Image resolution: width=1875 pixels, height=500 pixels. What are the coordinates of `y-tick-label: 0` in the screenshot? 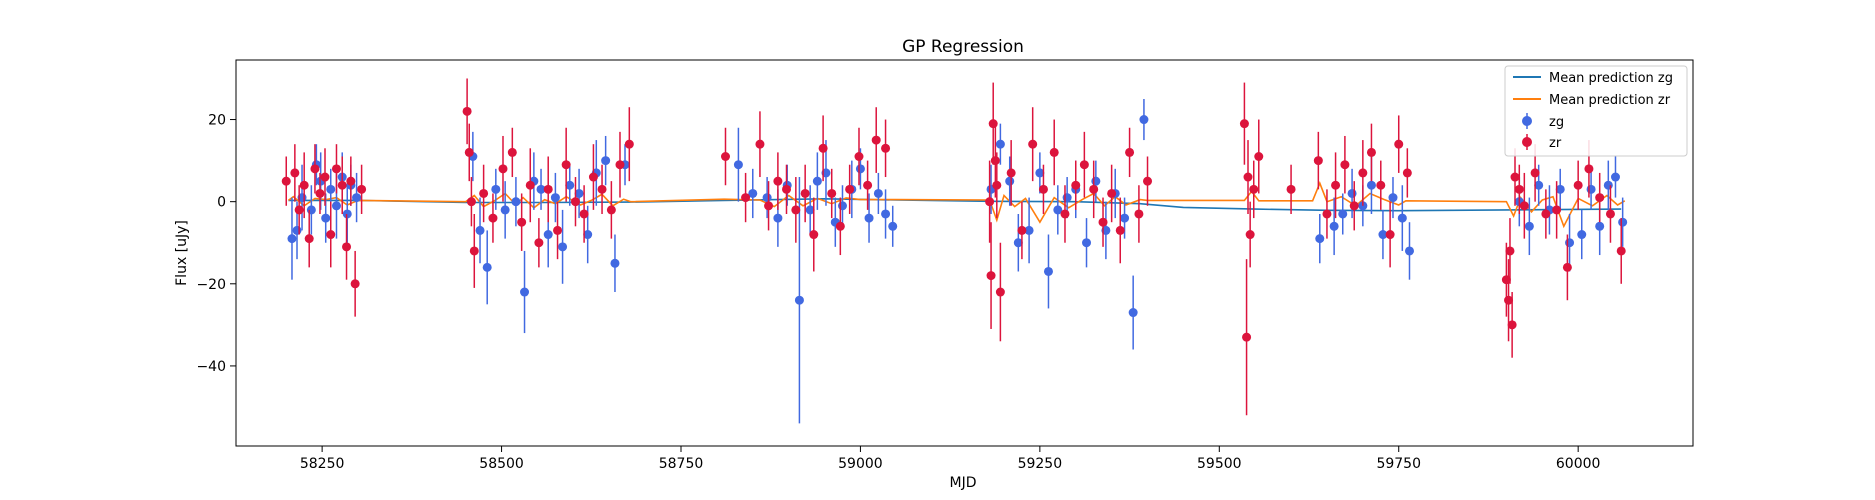 It's located at (221, 203).